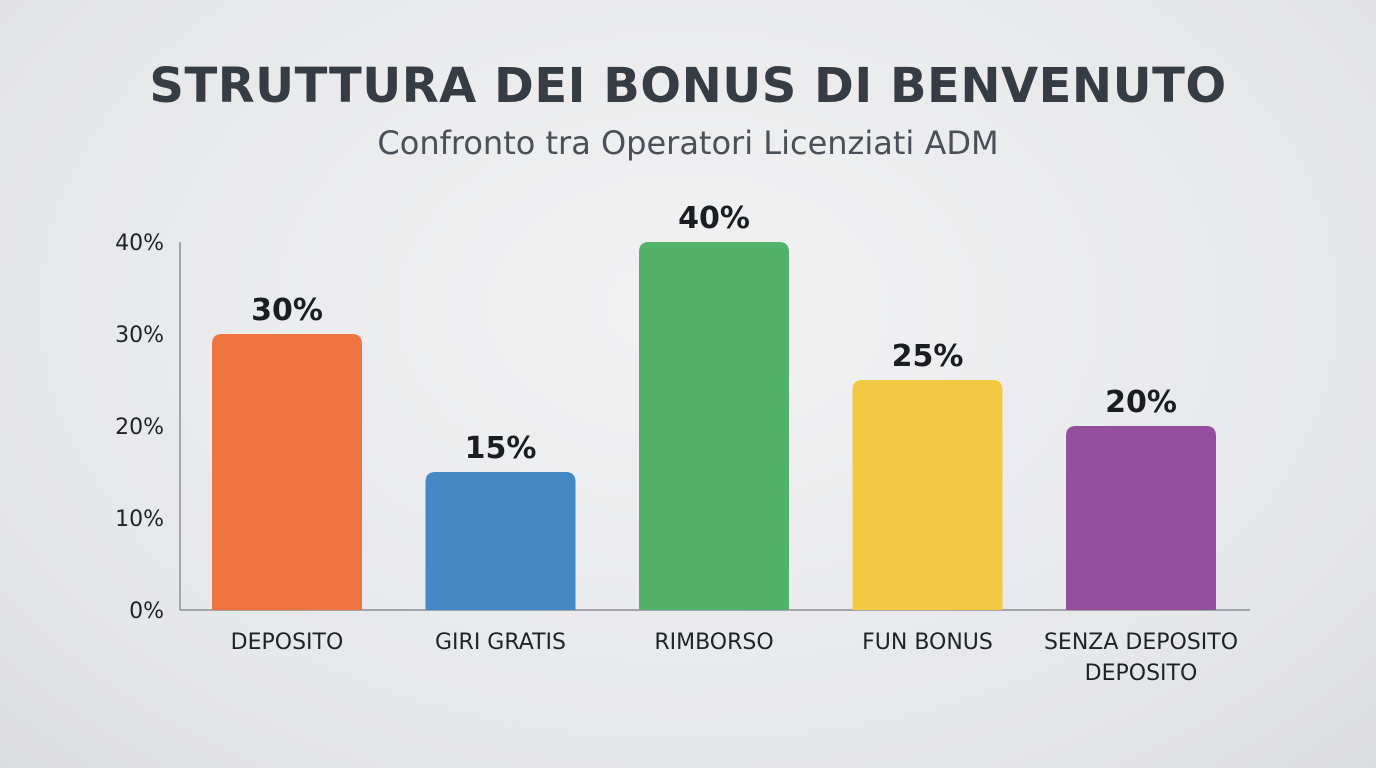 This screenshot has height=768, width=1376. What do you see at coordinates (139, 519) in the screenshot?
I see `y-tick-label: 10%` at bounding box center [139, 519].